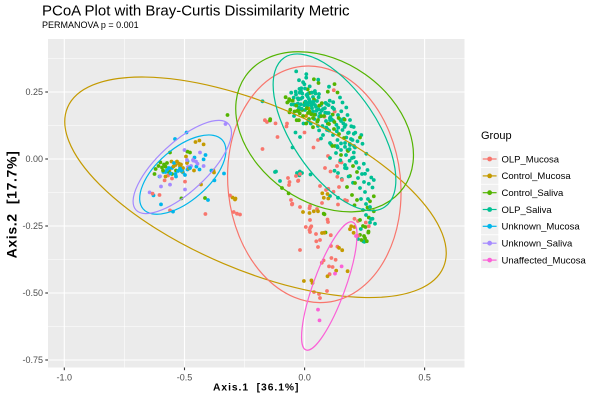 The image size is (600, 405). Describe the element at coordinates (32, 360) in the screenshot. I see `svg-text: -0.75` at that location.